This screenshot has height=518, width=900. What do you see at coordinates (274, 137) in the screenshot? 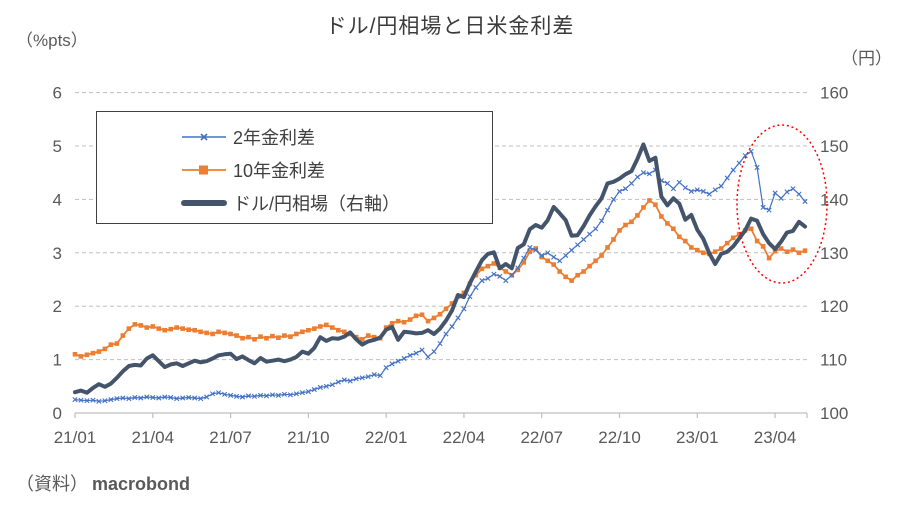
I see `legend-label-2y: 2年金利差` at bounding box center [274, 137].